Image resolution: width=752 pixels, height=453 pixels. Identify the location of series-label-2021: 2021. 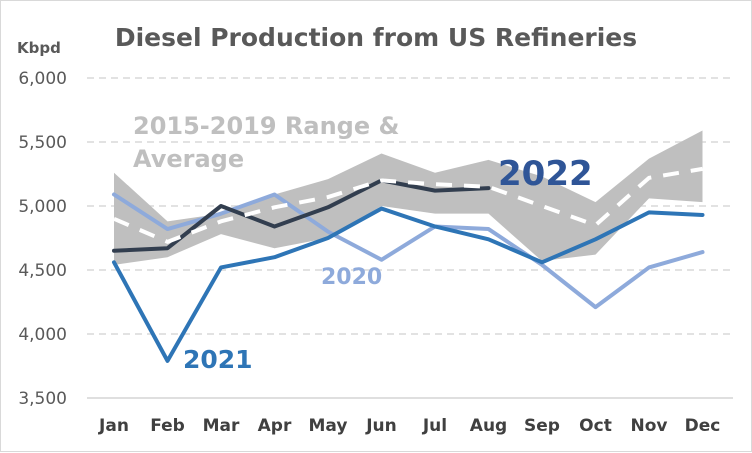
(218, 359).